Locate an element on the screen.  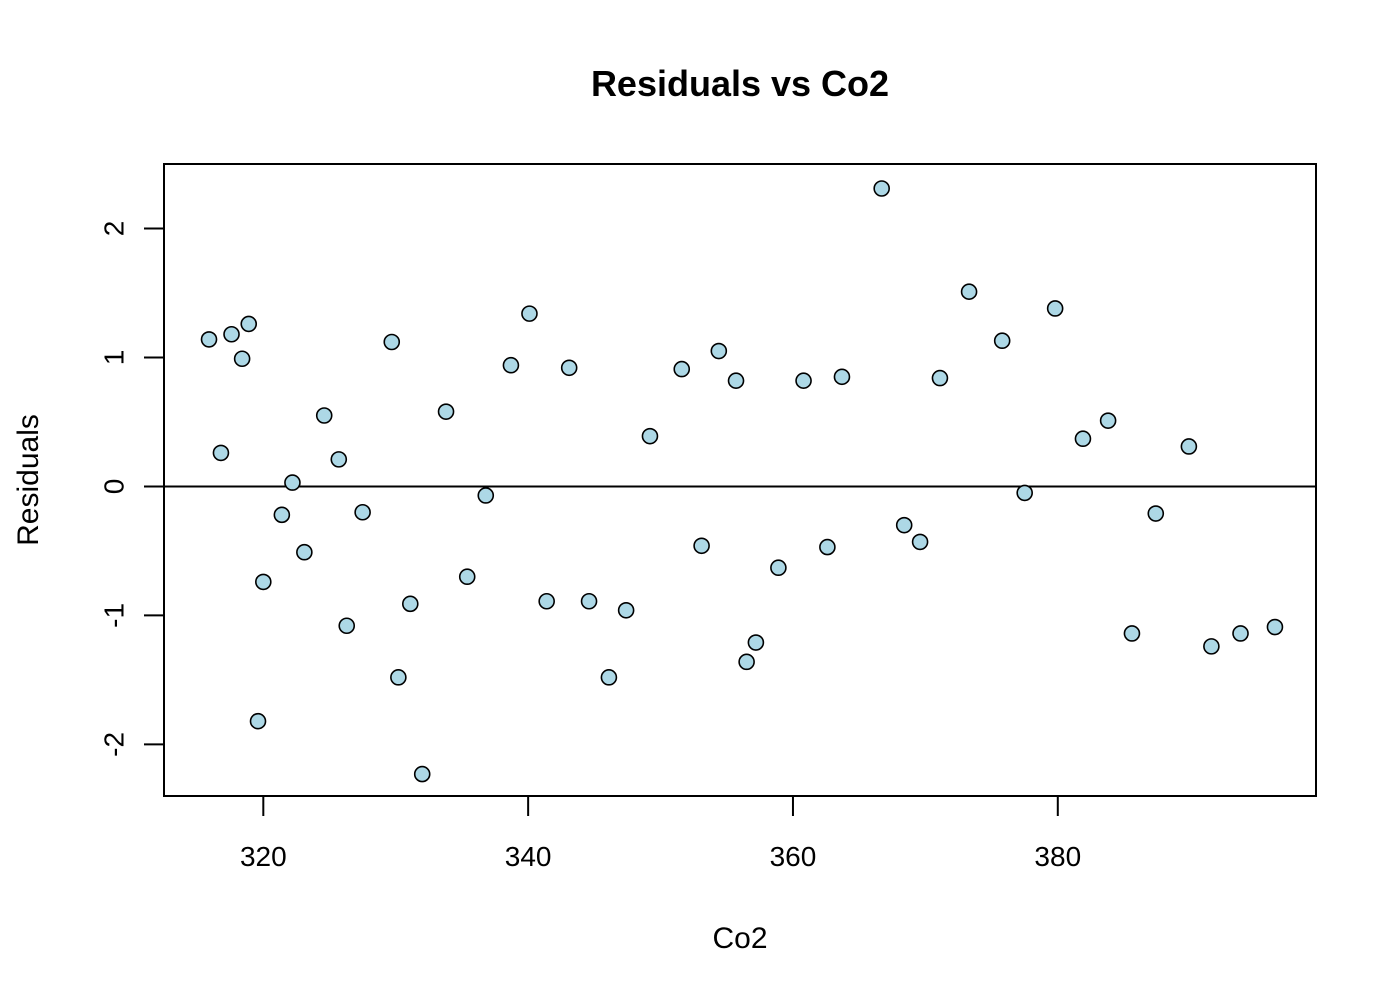
x-tick-label: 360 is located at coordinates (793, 856).